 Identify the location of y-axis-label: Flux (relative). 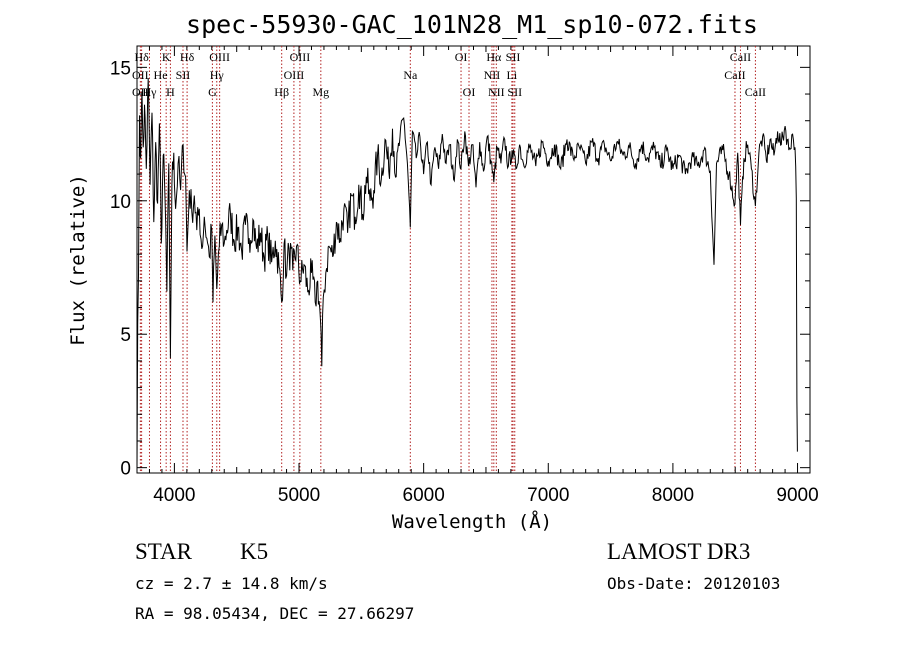
(78, 260).